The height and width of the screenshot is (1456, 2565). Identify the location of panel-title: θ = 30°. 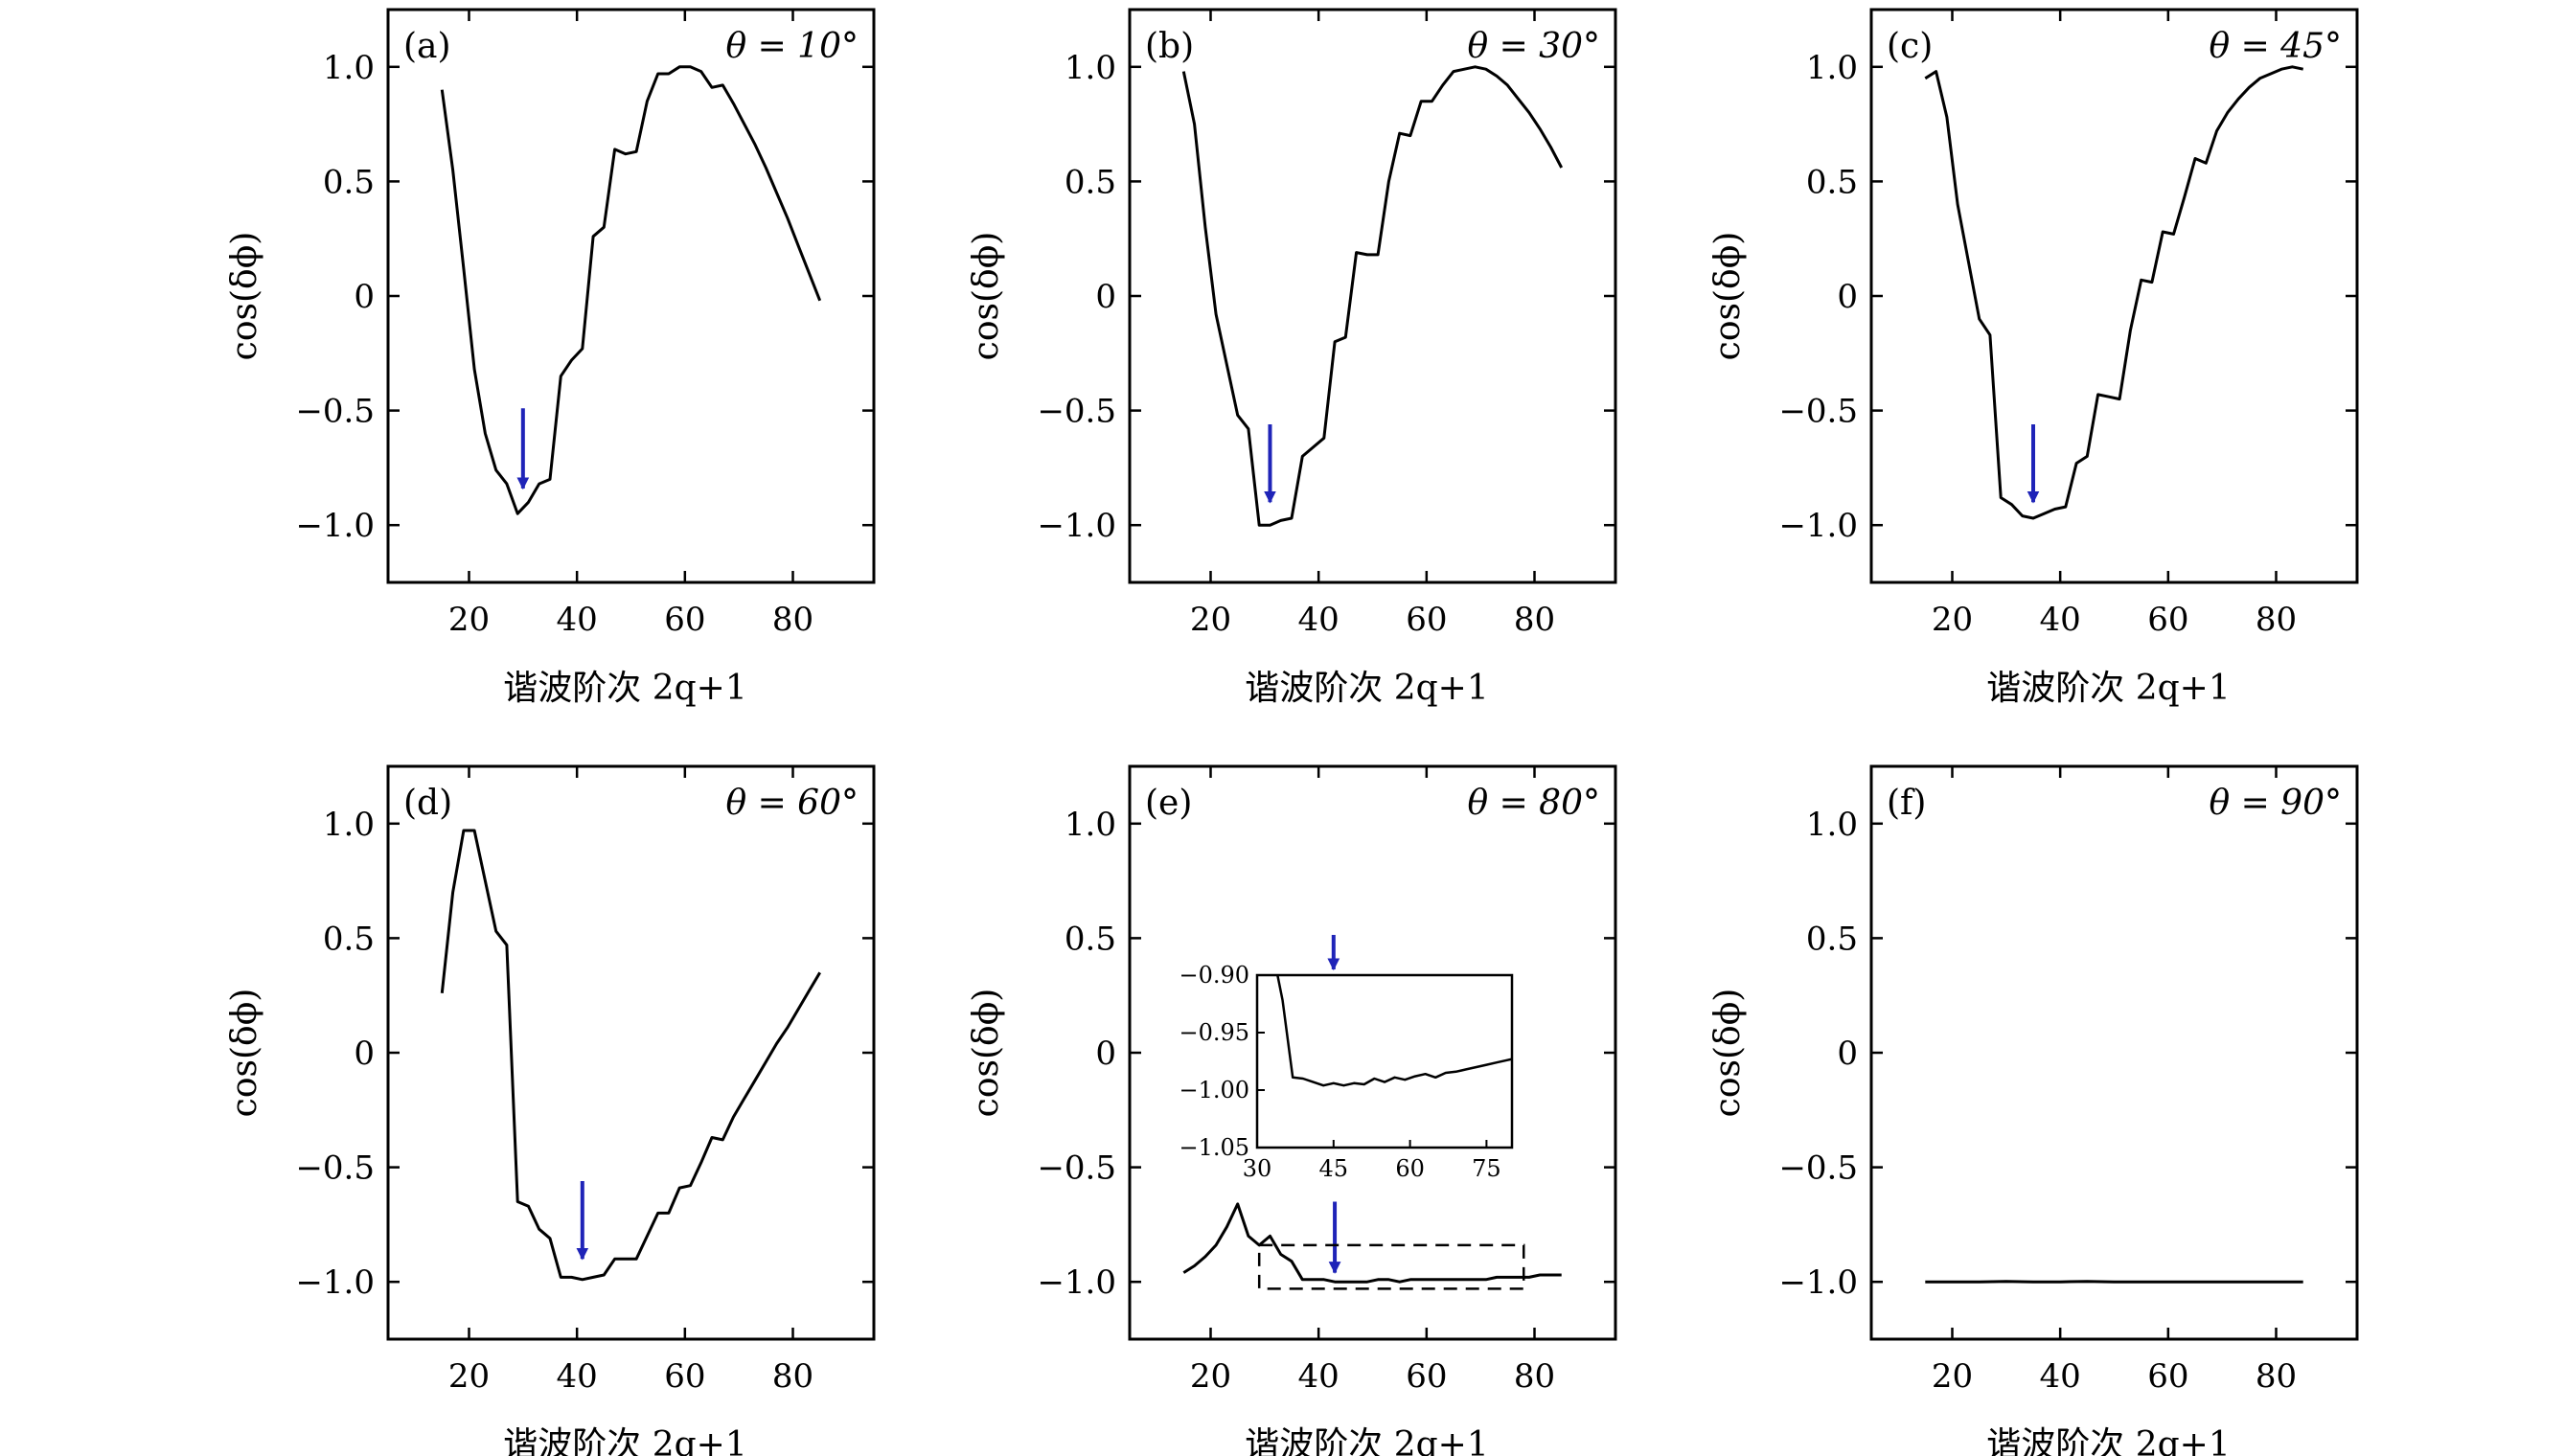
(1533, 46).